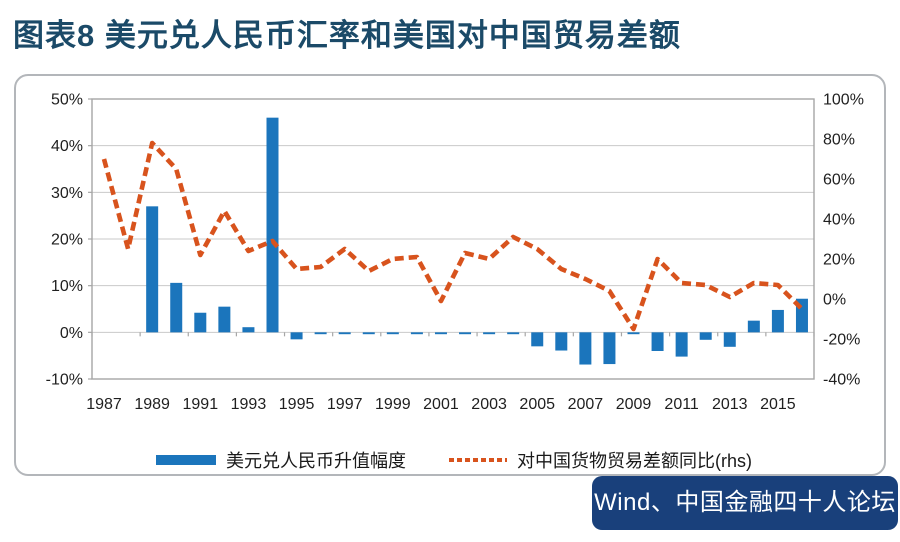 This screenshot has width=900, height=542. What do you see at coordinates (841, 340) in the screenshot?
I see `right-axis-label: -20%` at bounding box center [841, 340].